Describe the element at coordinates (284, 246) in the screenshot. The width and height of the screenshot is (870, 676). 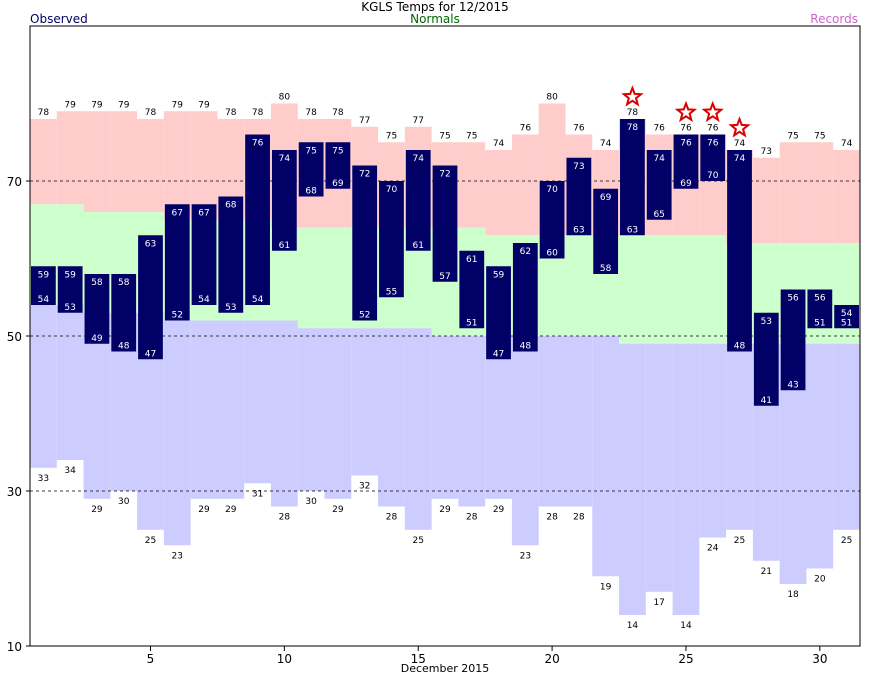
I see `observed-low-label: 61` at that location.